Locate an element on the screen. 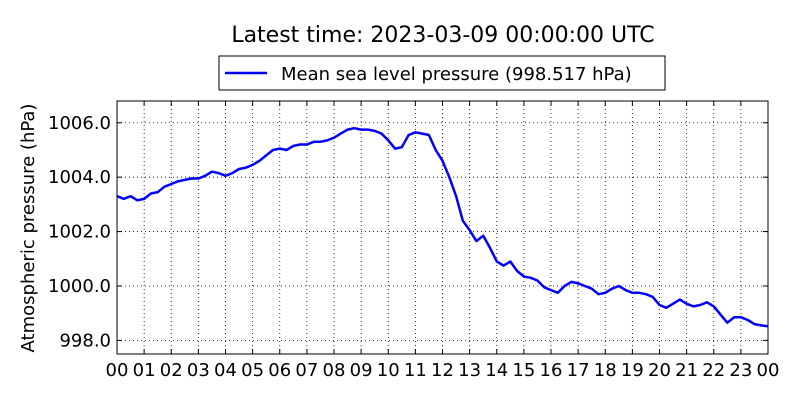 This screenshot has width=800, height=400. x-tick-label: 07 is located at coordinates (306, 370).